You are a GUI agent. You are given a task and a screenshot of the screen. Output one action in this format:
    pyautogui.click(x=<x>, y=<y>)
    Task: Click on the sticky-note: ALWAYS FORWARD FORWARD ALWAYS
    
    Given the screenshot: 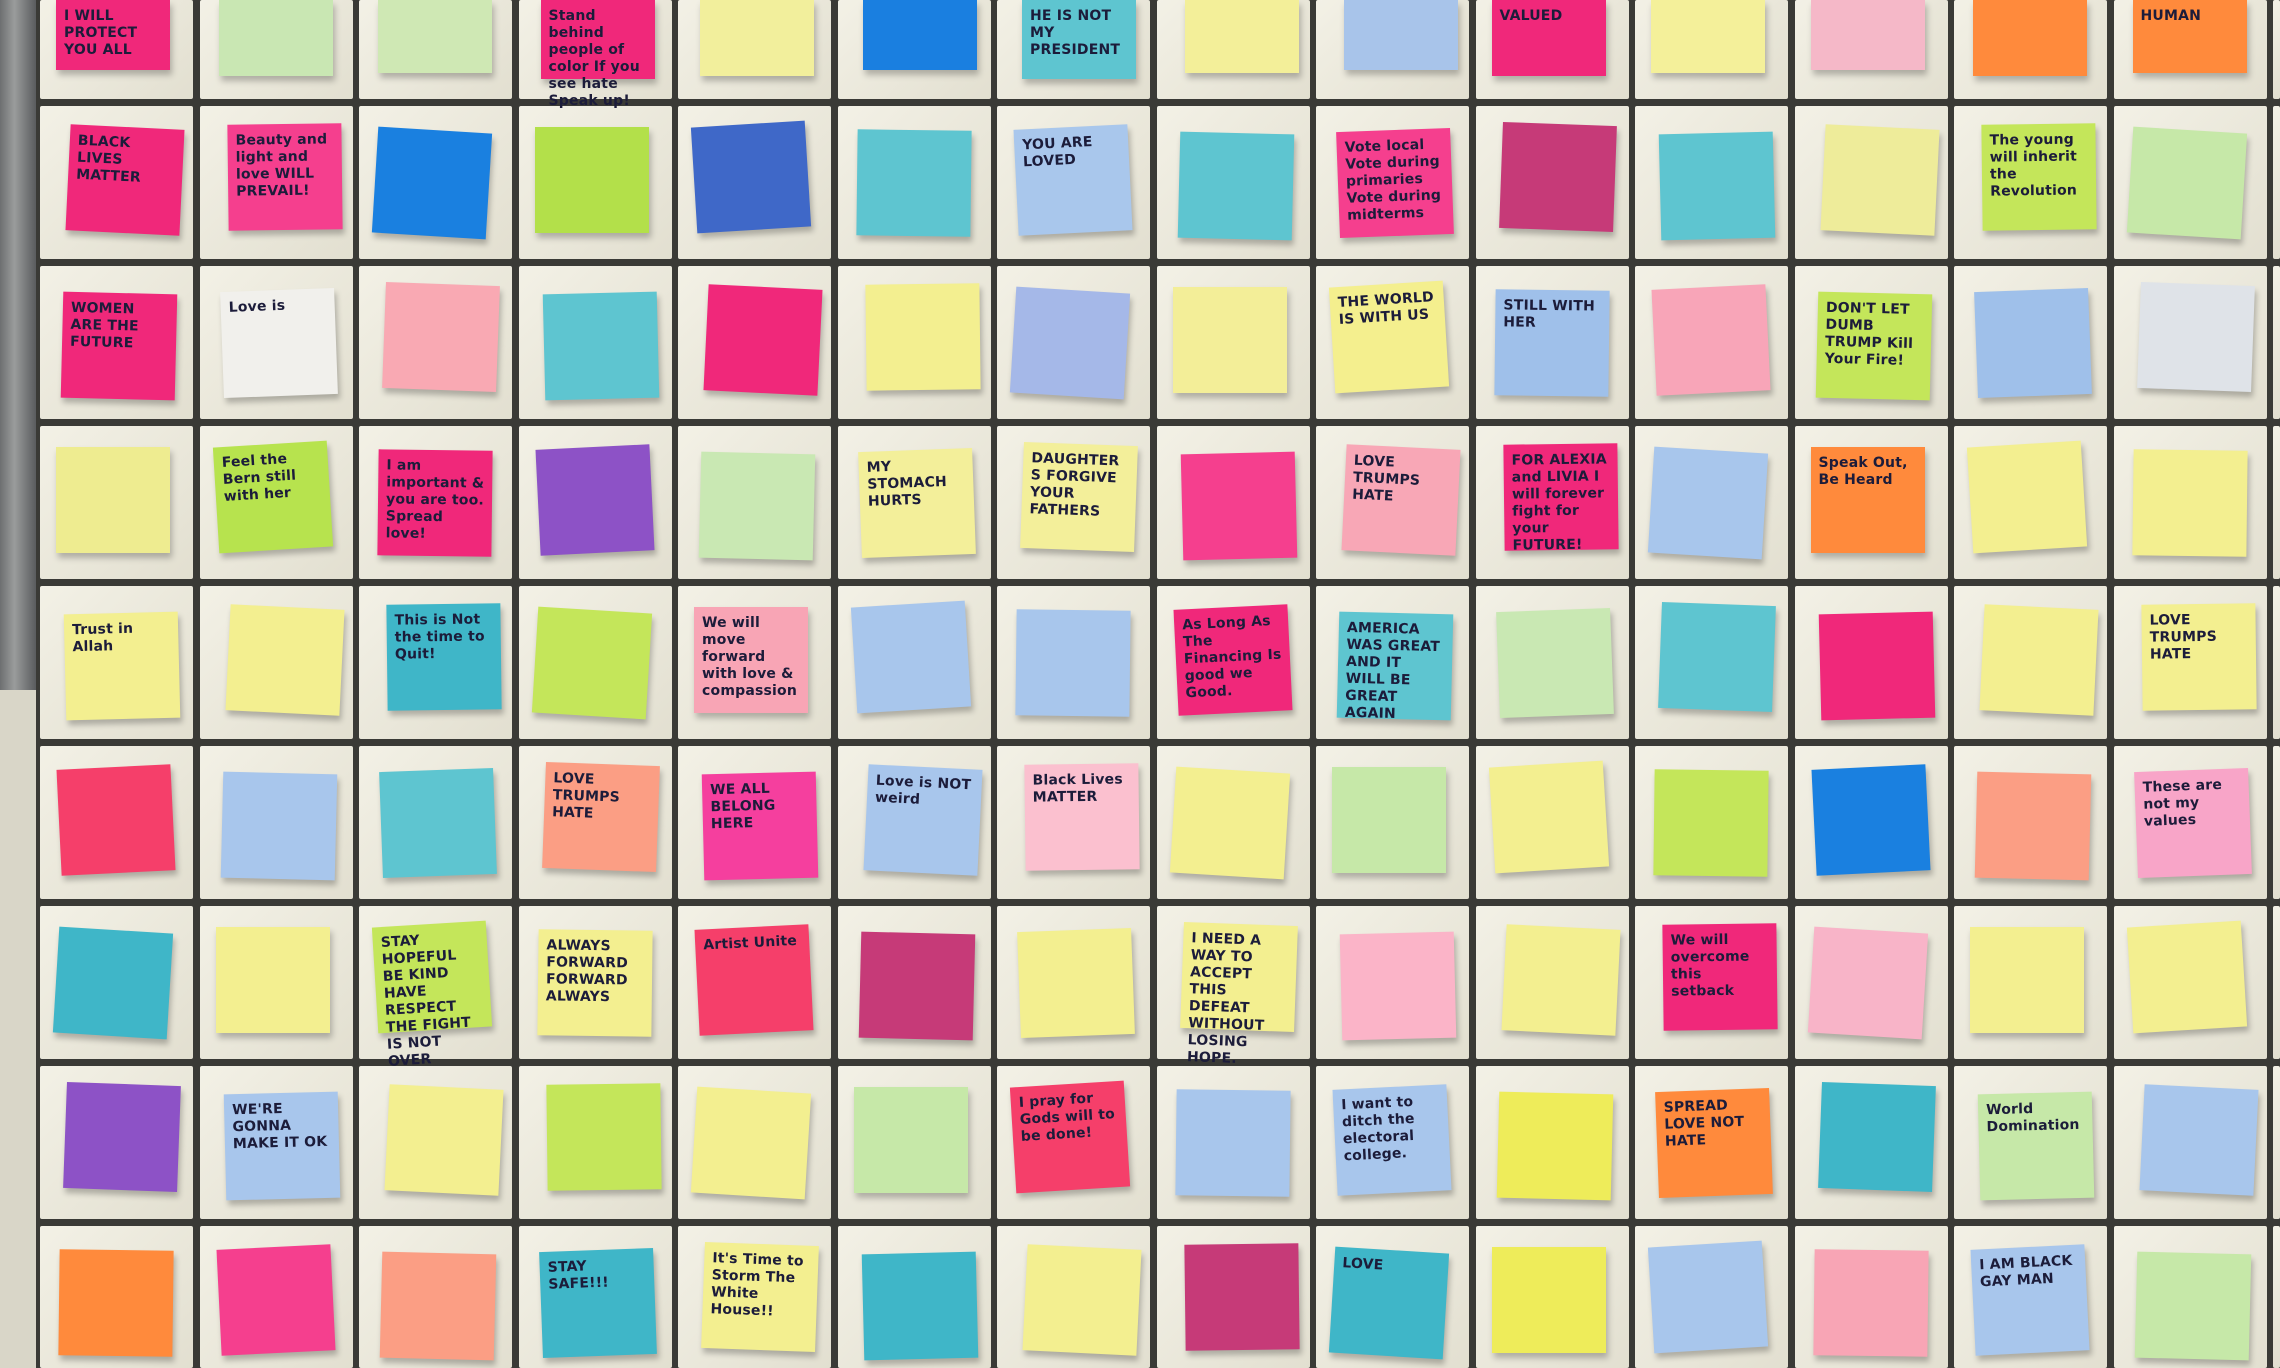 What is the action you would take?
    pyautogui.click(x=594, y=983)
    